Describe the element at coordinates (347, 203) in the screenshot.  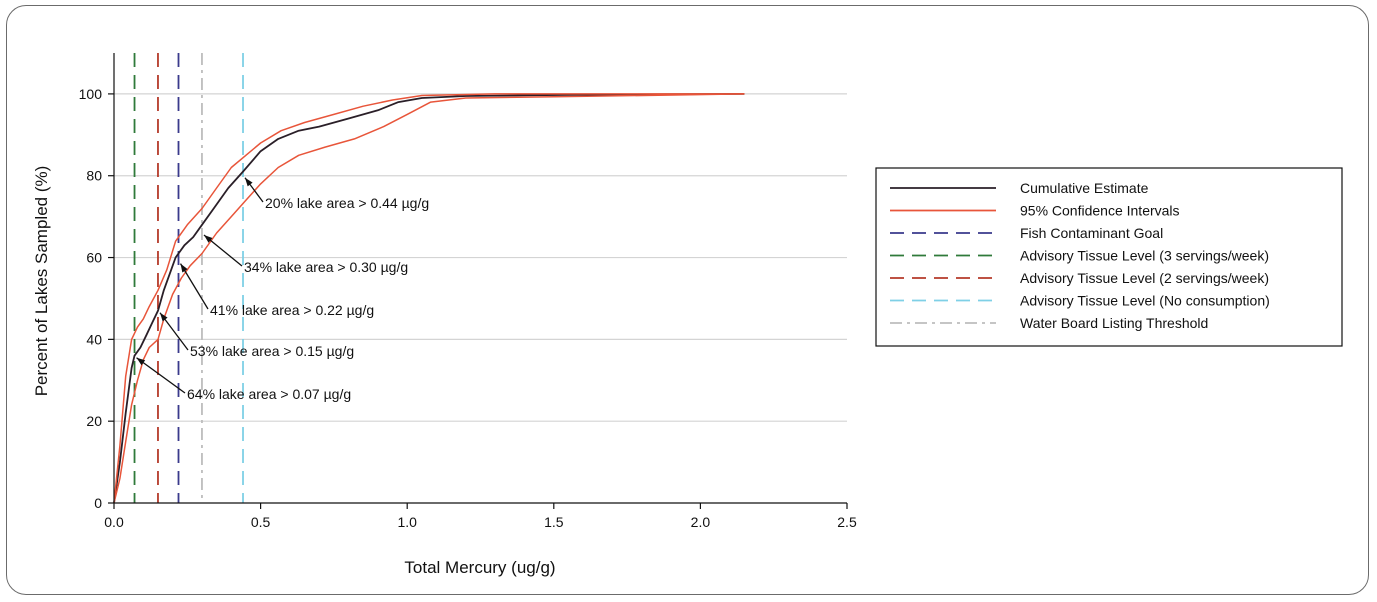
I see `annotation-label: 20% lake area > 0.44 µg/g` at that location.